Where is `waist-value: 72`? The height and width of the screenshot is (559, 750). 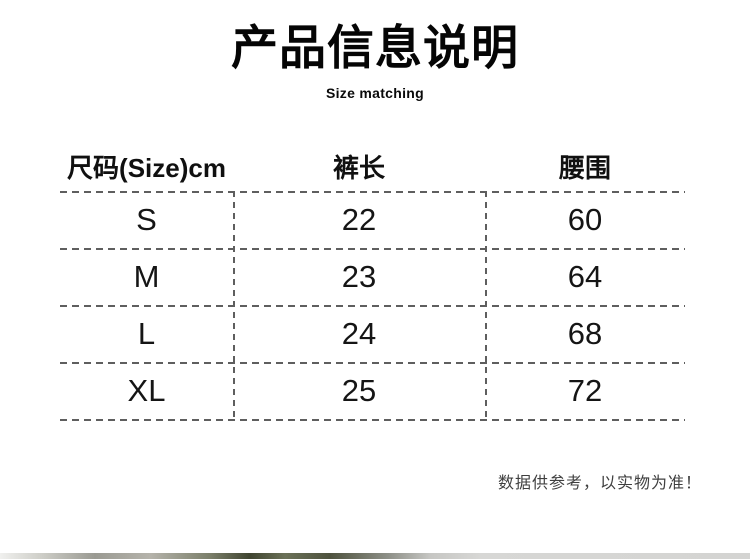
waist-value: 72 is located at coordinates (585, 390).